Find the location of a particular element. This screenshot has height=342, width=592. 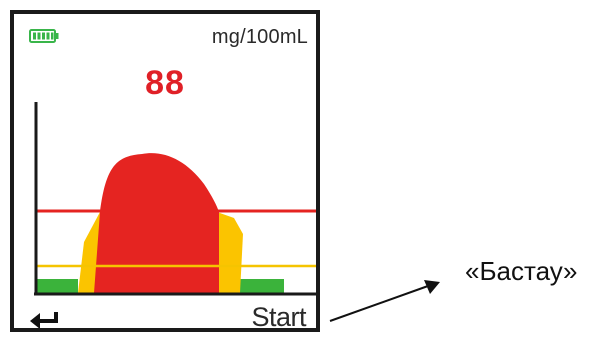

start-softkey-label: Start is located at coordinates (278, 317).